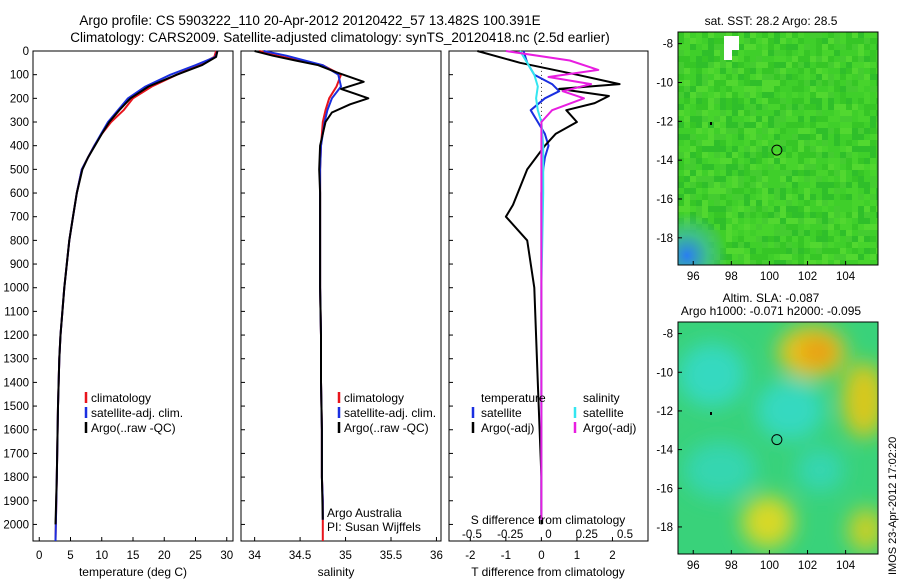 The image size is (900, 580). I want to click on sst-map: 96 98 100 102 104 -8 -10 -12 -14 -16 -18, so click(767, 157).